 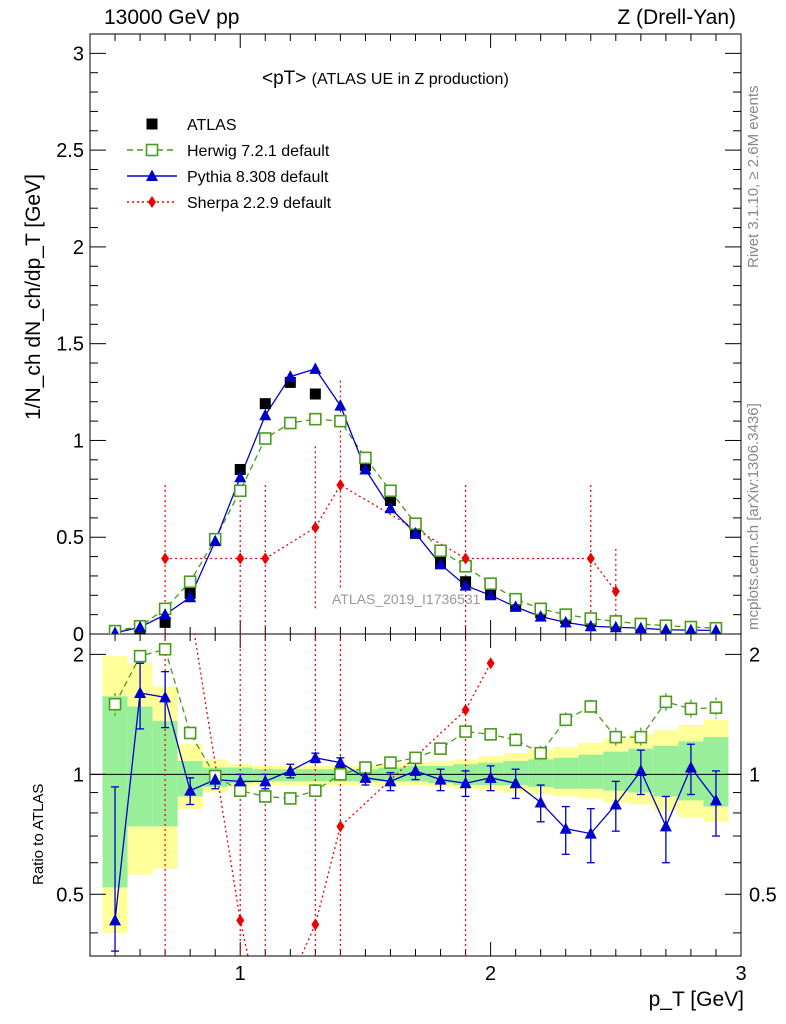 I want to click on legend-label: Pythia 8.308 default, so click(x=258, y=177).